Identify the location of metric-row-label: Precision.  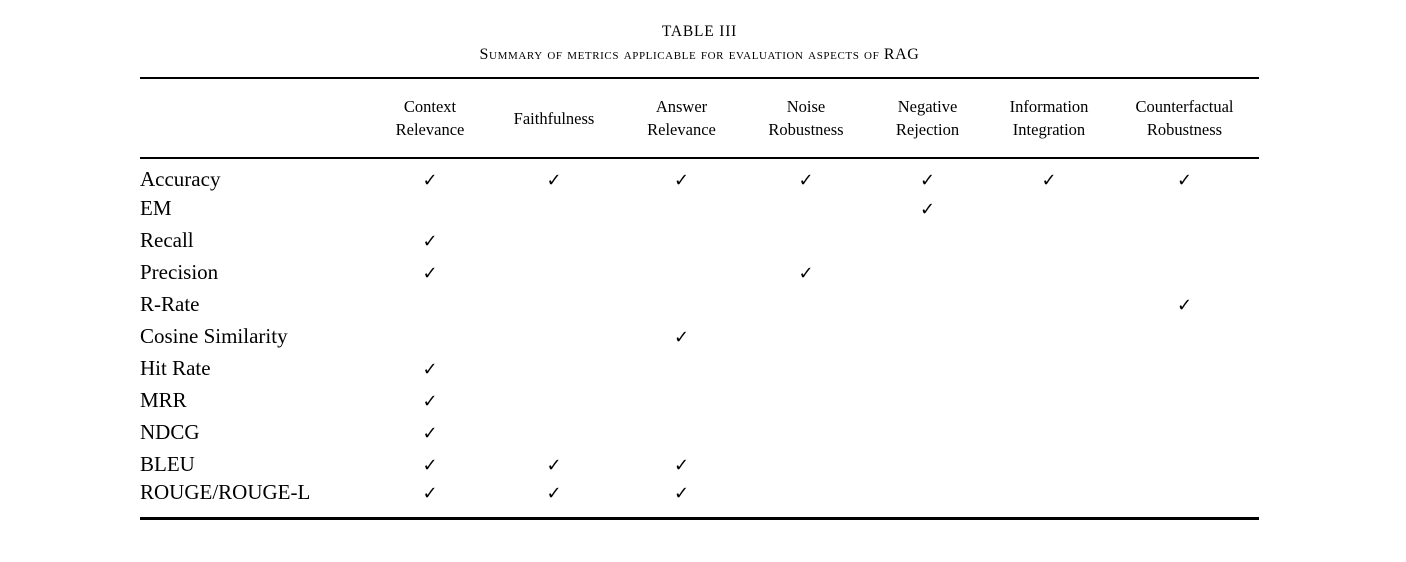
(179, 271).